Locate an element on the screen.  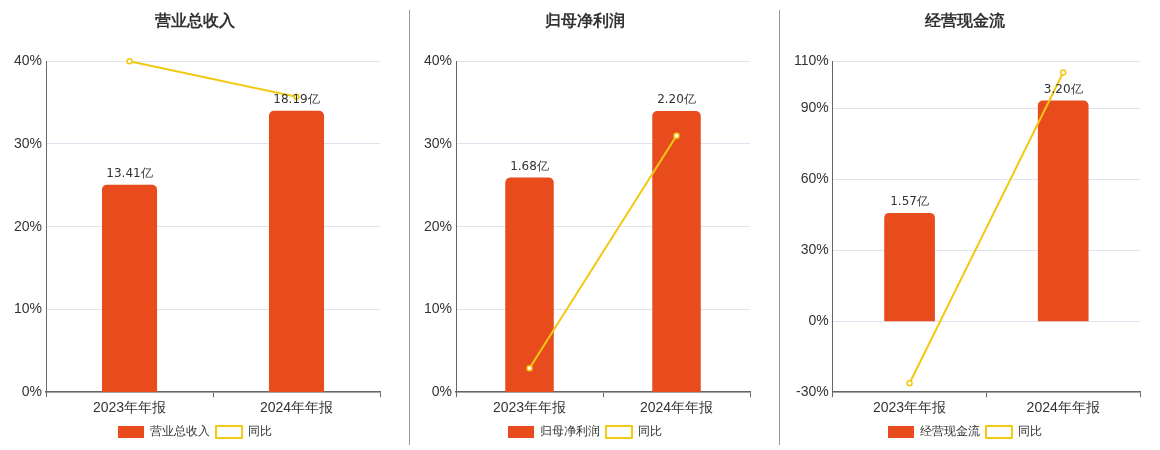
data-label: 1.57亿 is located at coordinates (909, 201).